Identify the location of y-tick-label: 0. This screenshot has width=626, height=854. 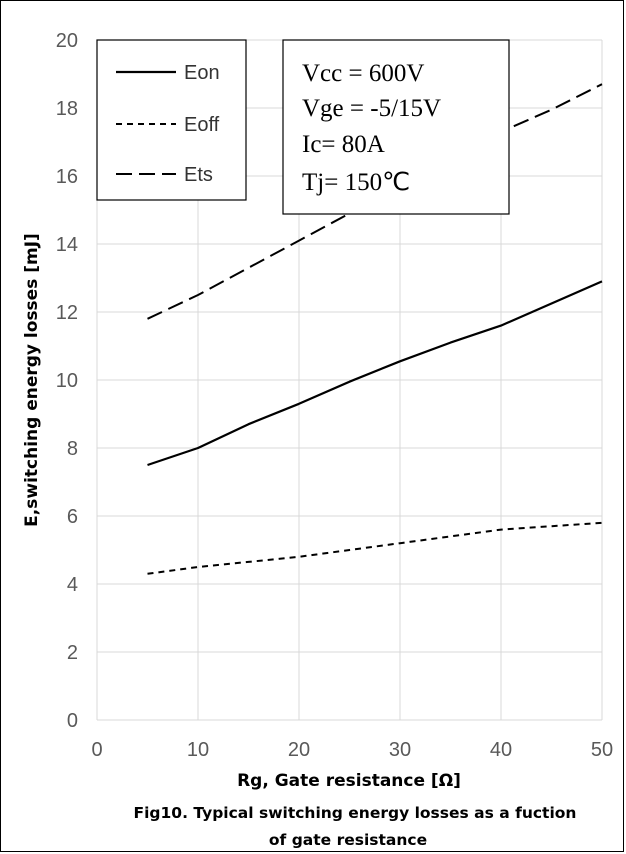
(72, 721).